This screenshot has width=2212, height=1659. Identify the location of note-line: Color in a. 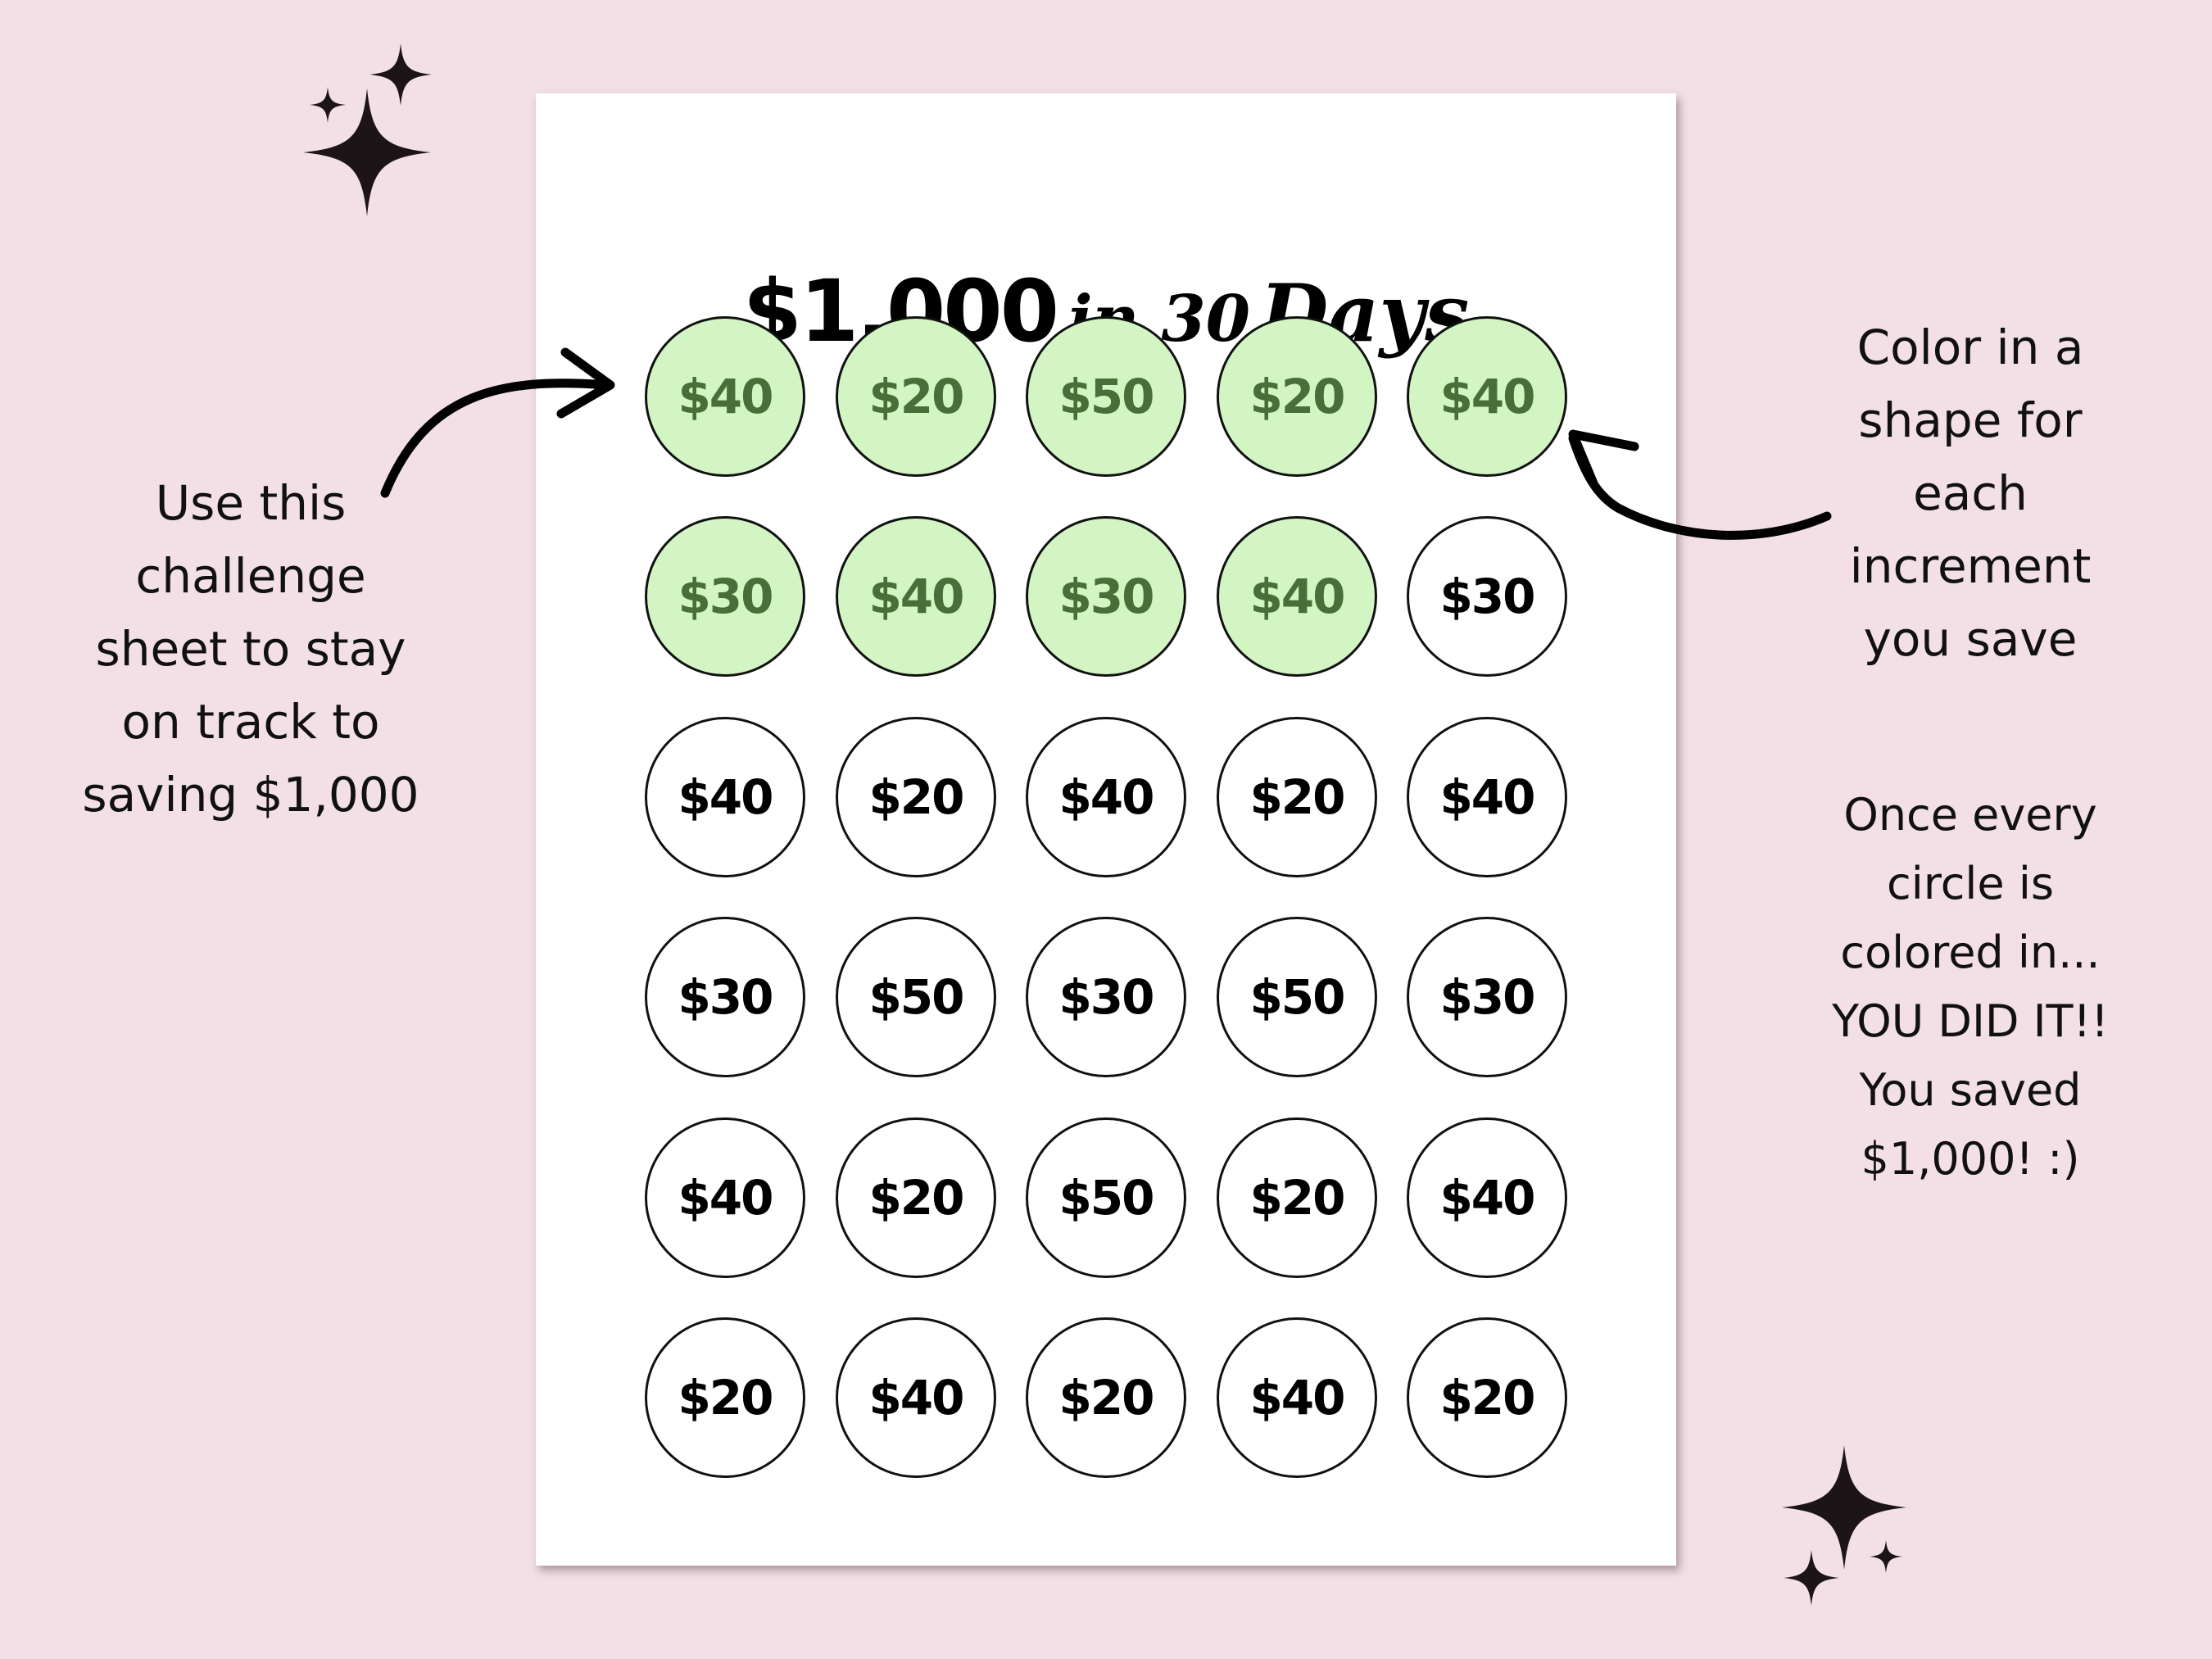
(1970, 347).